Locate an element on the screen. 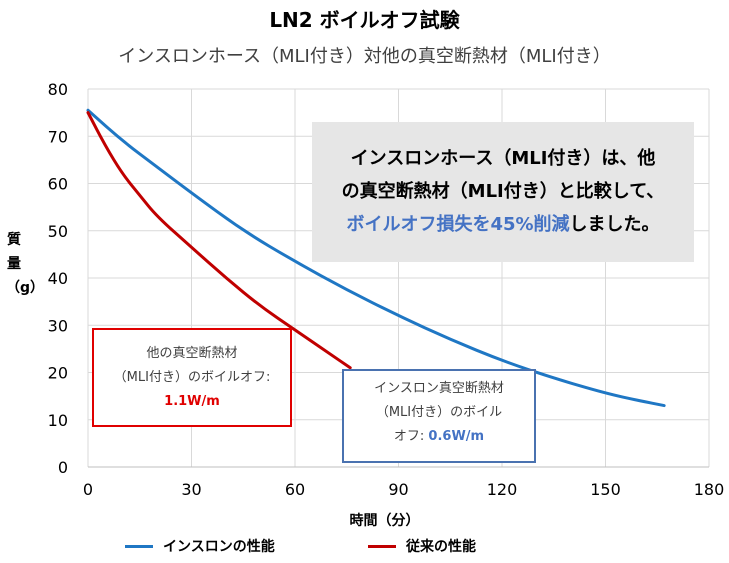  x-tick-label: 0 is located at coordinates (88, 489).